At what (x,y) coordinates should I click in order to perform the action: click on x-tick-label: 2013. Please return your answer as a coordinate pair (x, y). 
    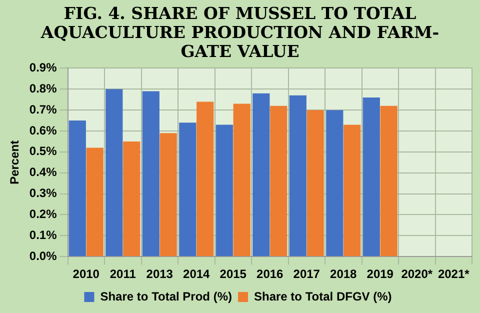
    Looking at the image, I should click on (160, 274).